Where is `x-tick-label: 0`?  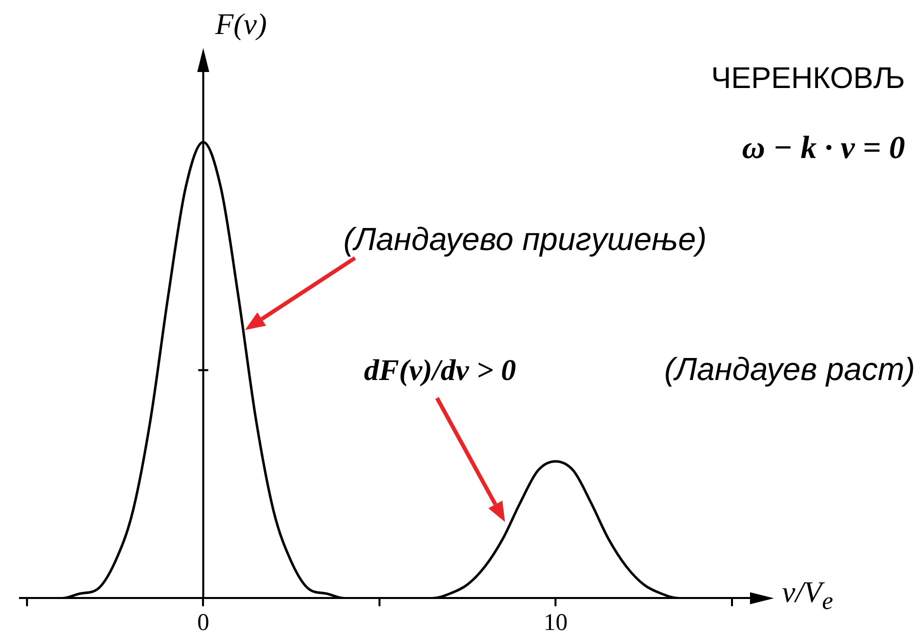
x-tick-label: 0 is located at coordinates (203, 623).